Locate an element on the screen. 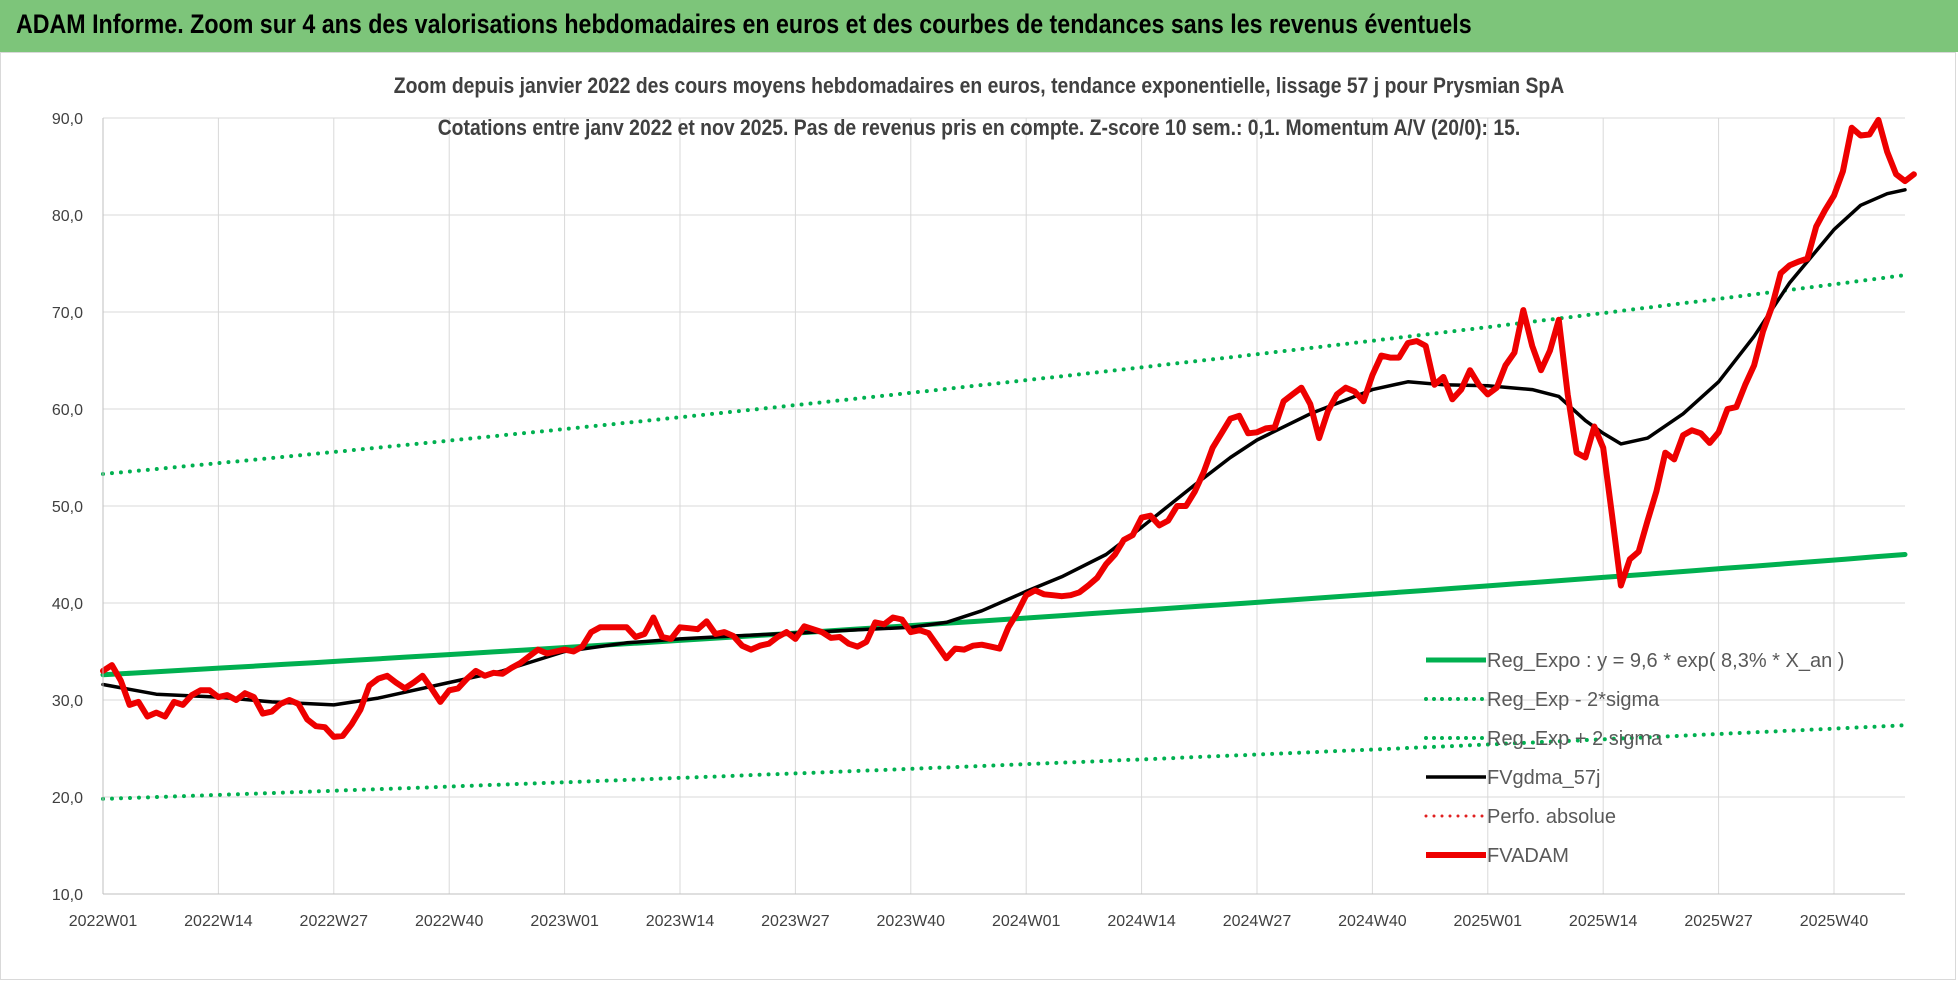 The image size is (1958, 984). legend-label: Reg_Expo : y = 9,6 * exp( 8,3% * X_an ) is located at coordinates (1665, 661).